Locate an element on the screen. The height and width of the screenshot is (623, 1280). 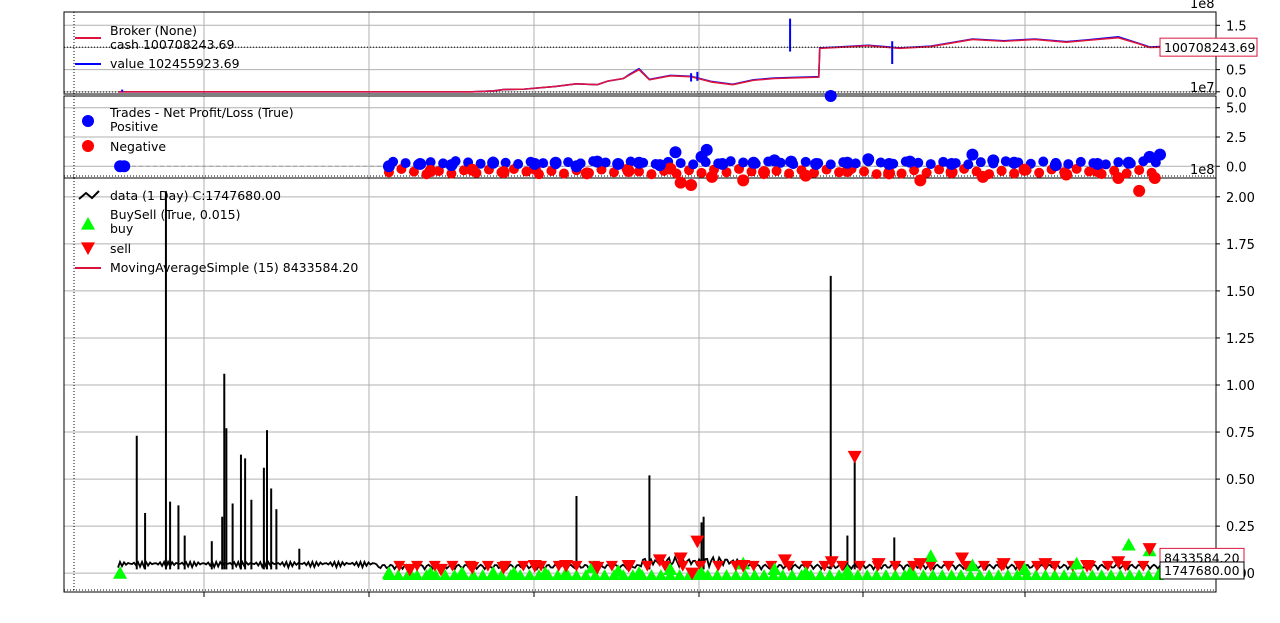
price-value-box is located at coordinates (1202, 570).